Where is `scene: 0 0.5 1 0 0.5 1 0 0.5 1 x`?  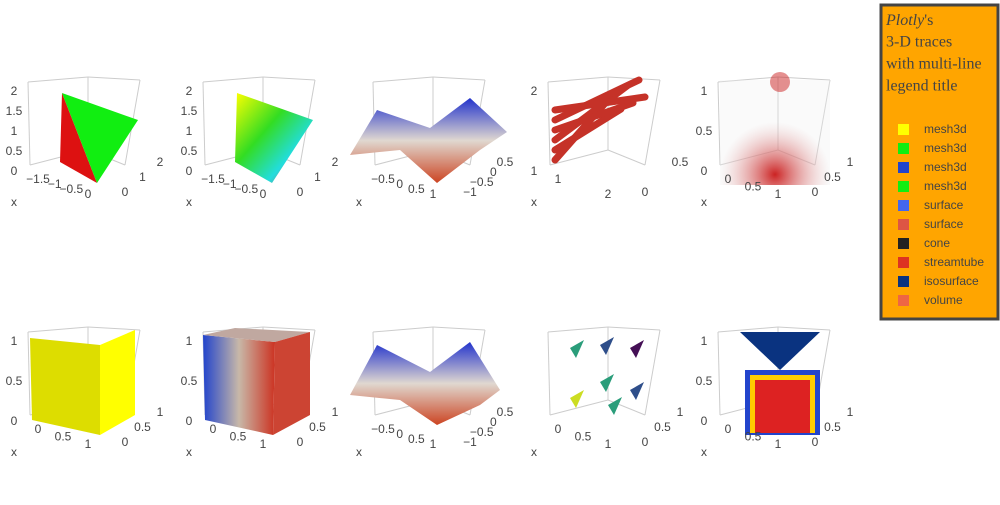 scene: 0 0.5 1 0 0.5 1 0 0.5 1 x is located at coordinates (775, 140).